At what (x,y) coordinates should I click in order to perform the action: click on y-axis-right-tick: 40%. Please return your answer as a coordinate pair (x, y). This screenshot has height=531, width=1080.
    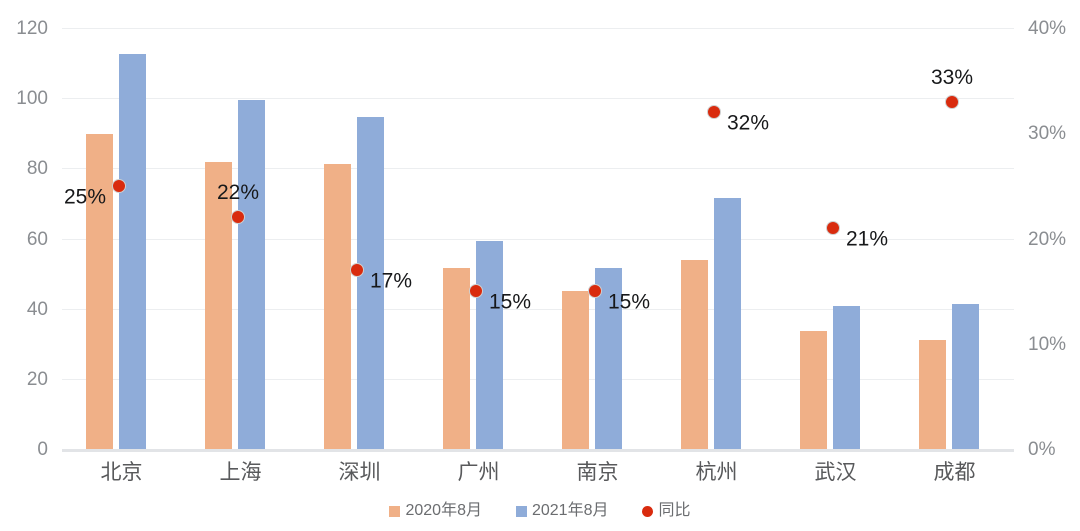
    Looking at the image, I should click on (1047, 28).